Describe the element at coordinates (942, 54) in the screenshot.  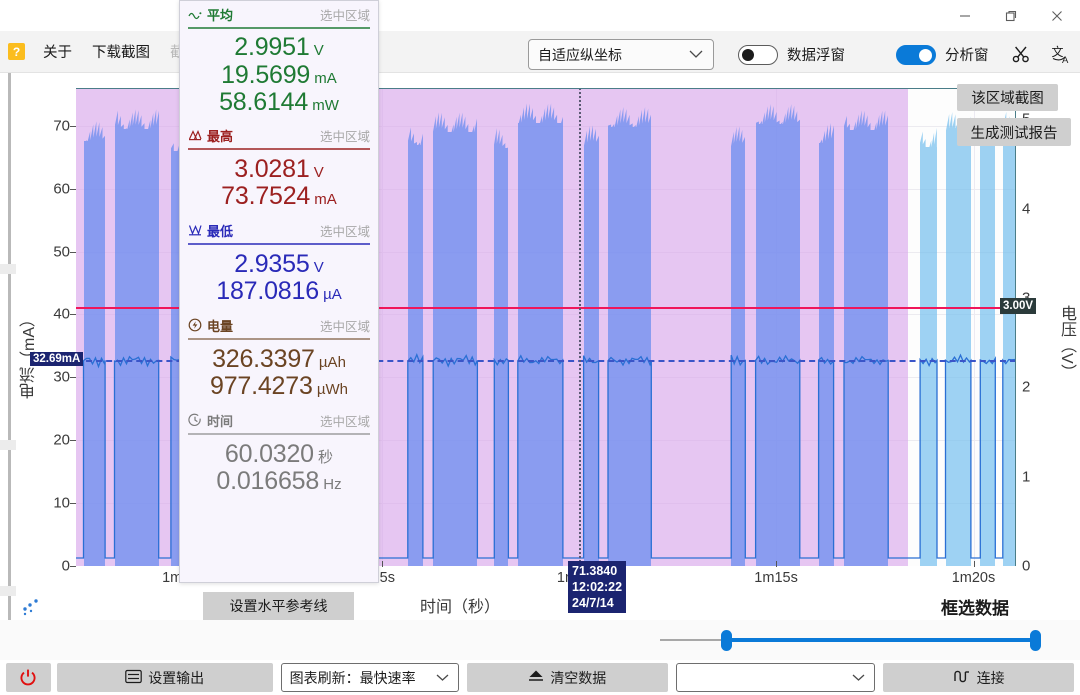
I see `analysis-toggle-group: 分析窗` at that location.